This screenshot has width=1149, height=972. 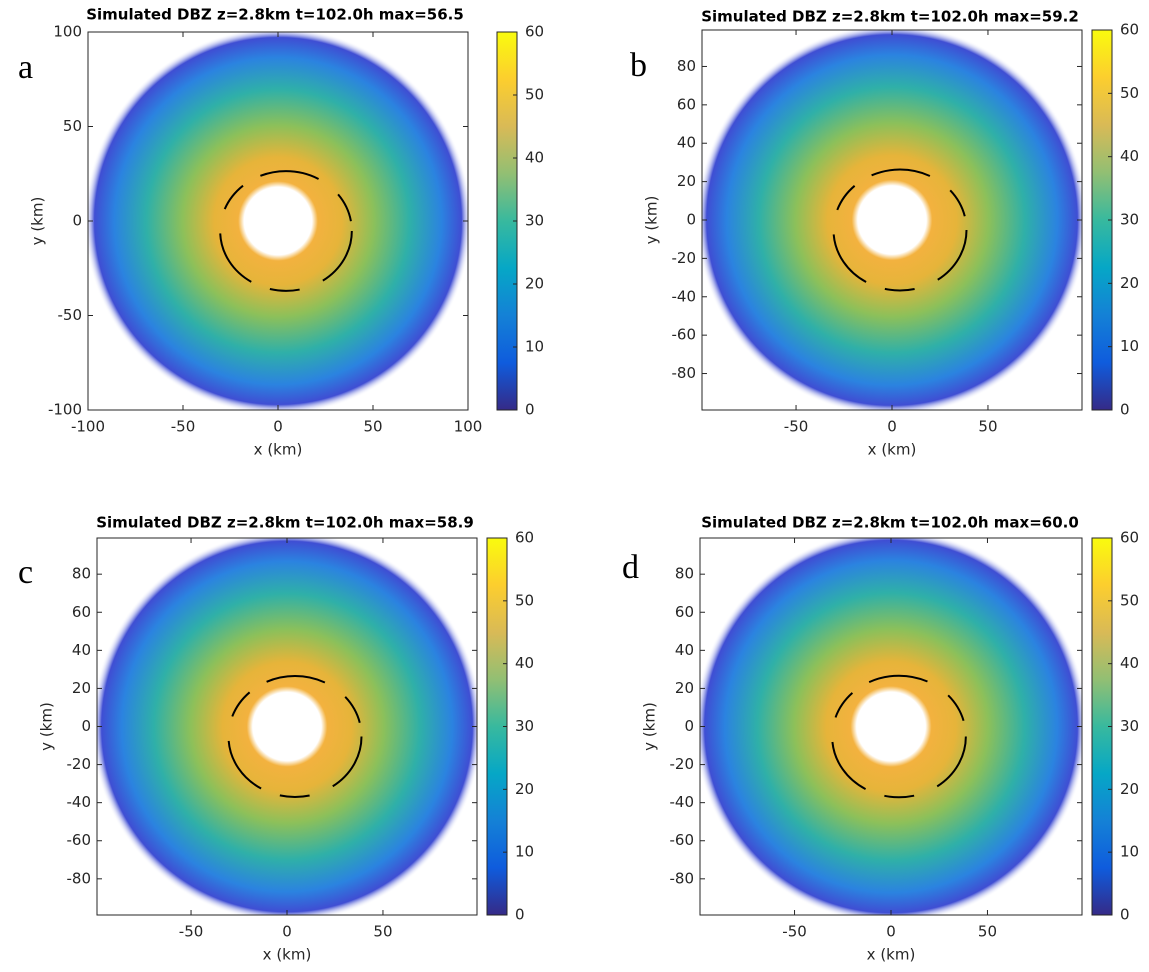 I want to click on chart-title: Simulated DBZ z=2.8km t=102.0h max=56.5, so click(x=275, y=15).